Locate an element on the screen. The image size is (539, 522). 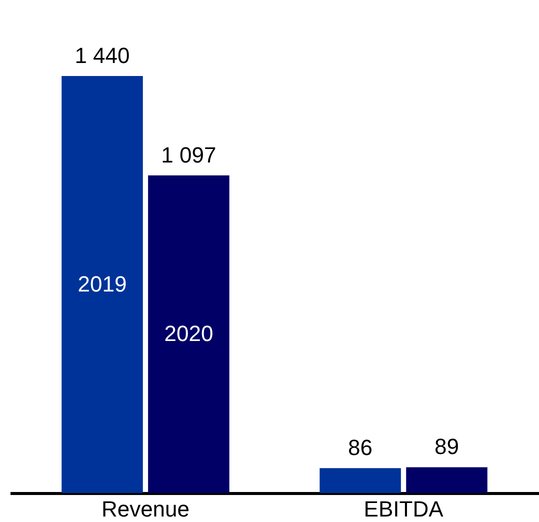
series-label: 2020 is located at coordinates (189, 333).